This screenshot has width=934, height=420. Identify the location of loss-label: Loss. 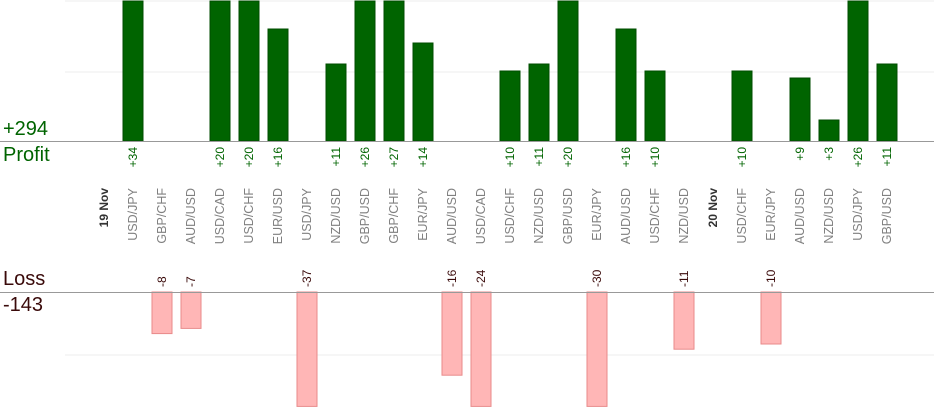
(24, 279).